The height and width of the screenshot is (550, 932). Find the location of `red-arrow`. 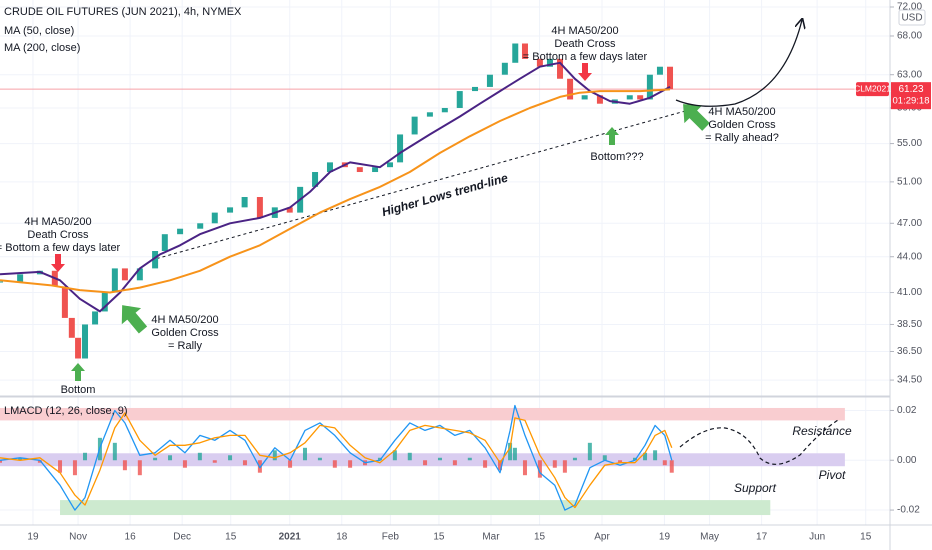

red-arrow is located at coordinates (585, 72).